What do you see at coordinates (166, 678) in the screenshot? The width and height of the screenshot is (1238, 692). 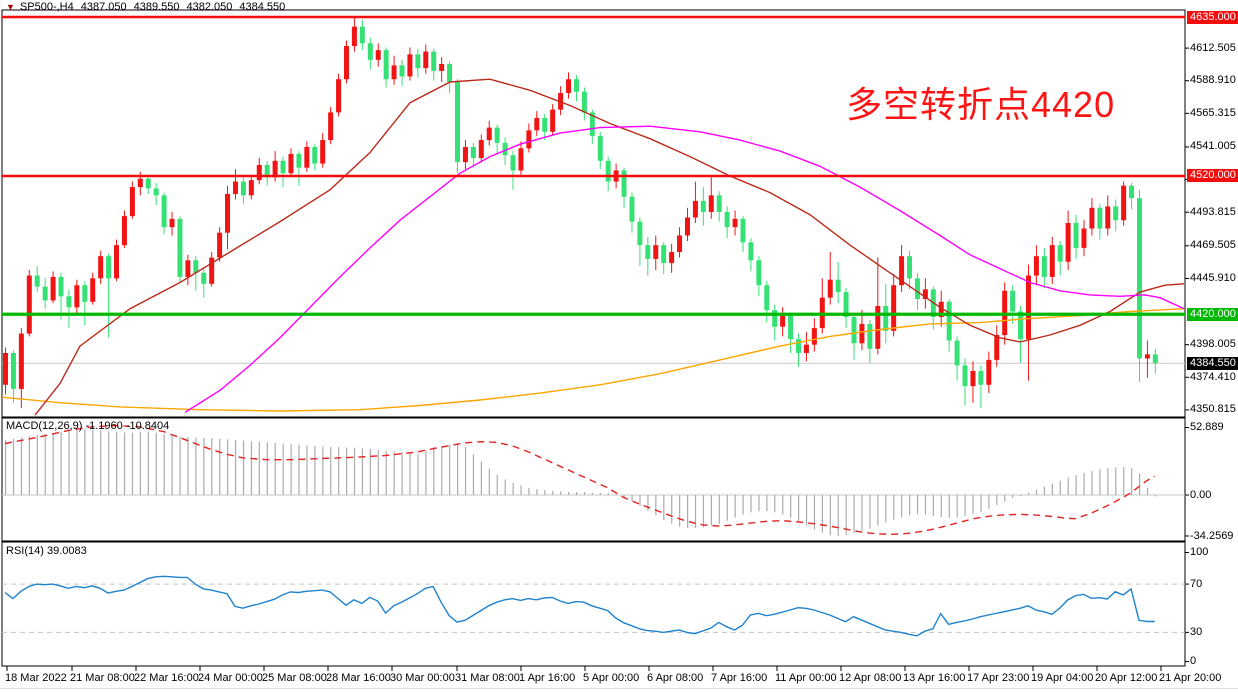 I see `time-tick-label: 22 Mar 16:00` at bounding box center [166, 678].